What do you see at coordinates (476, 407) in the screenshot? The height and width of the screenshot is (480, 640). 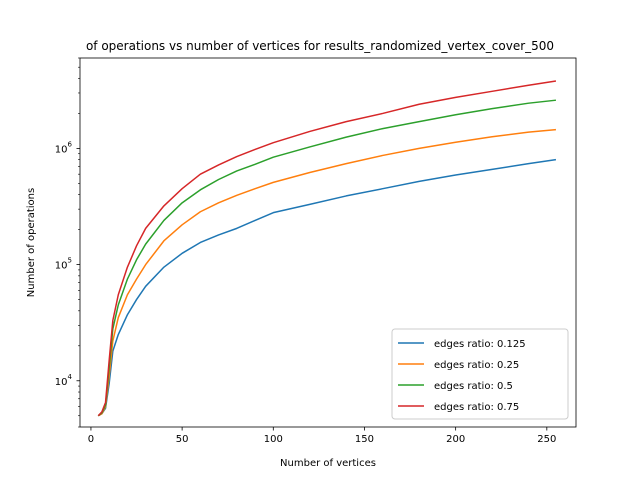 I see `legend-label-3: edges ratio: 0.75` at bounding box center [476, 407].